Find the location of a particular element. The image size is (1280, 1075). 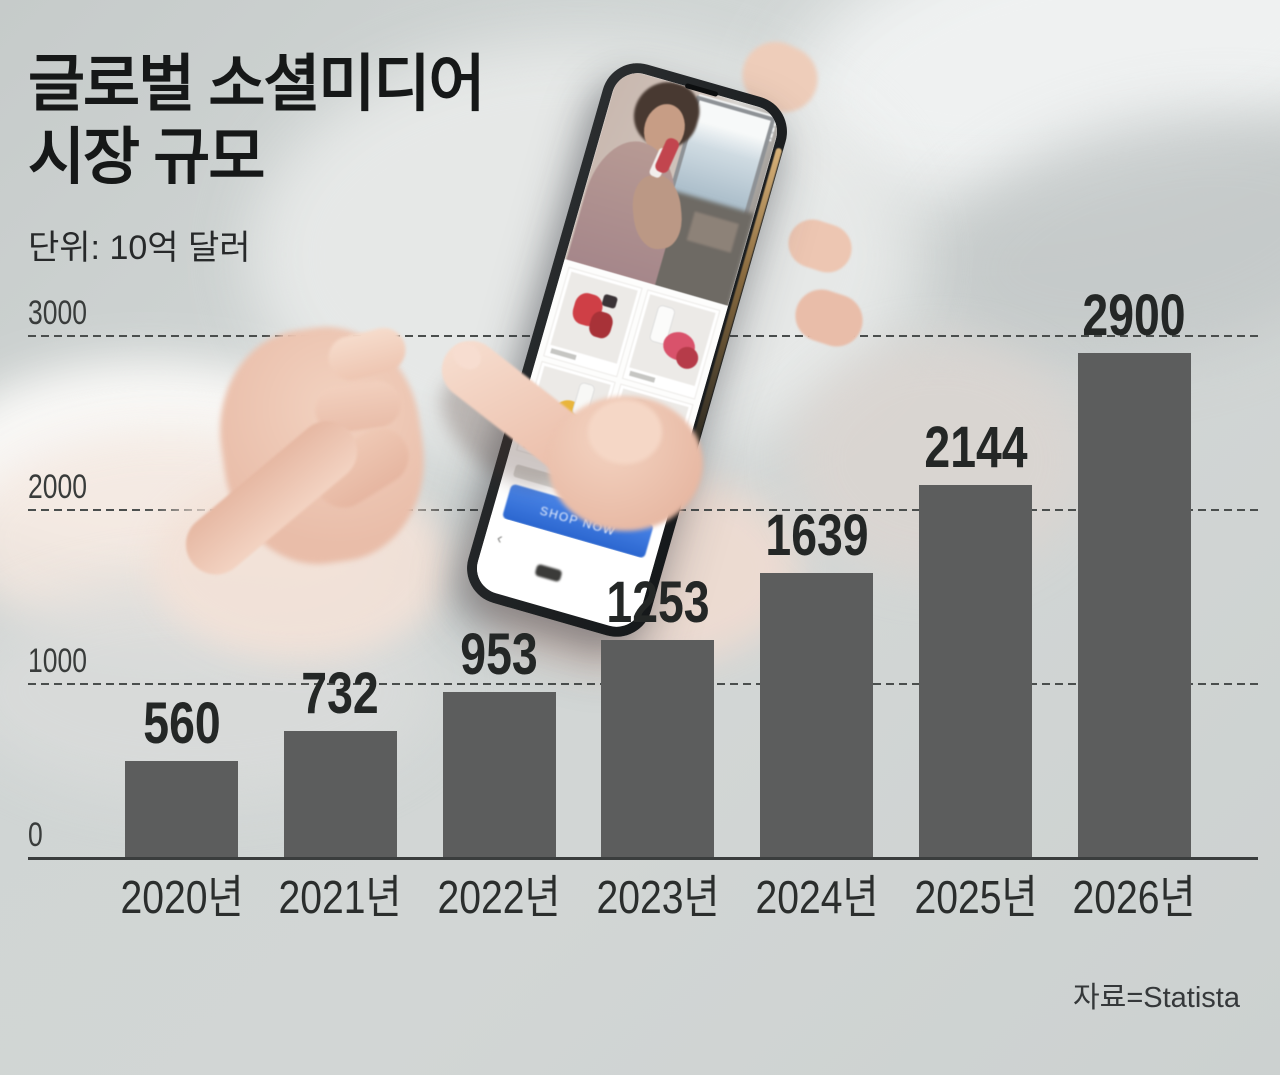

bar-2021년 is located at coordinates (340, 794).